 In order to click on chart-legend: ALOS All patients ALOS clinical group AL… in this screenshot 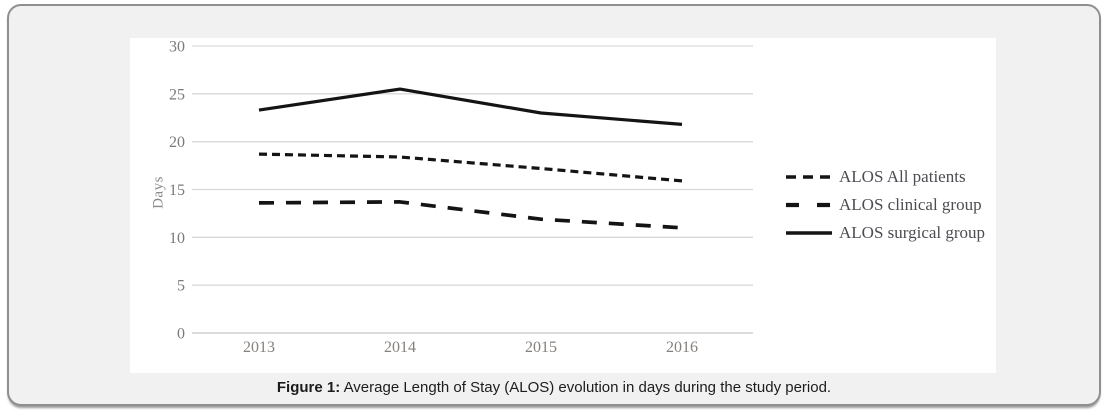, I will do `click(885, 205)`.